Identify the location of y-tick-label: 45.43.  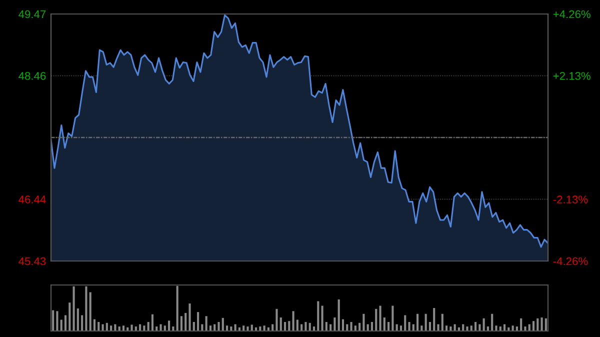
(32, 261).